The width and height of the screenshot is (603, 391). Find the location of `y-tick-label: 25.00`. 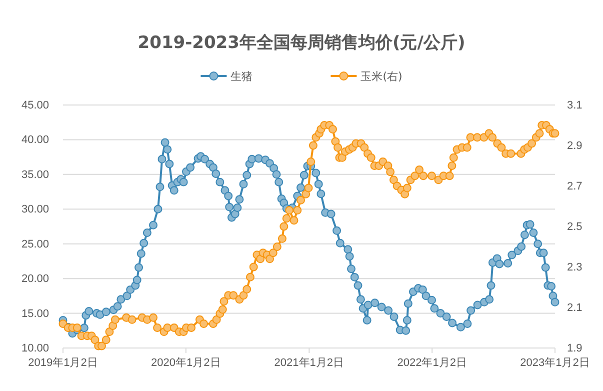

y-tick-label: 25.00 is located at coordinates (35, 244).